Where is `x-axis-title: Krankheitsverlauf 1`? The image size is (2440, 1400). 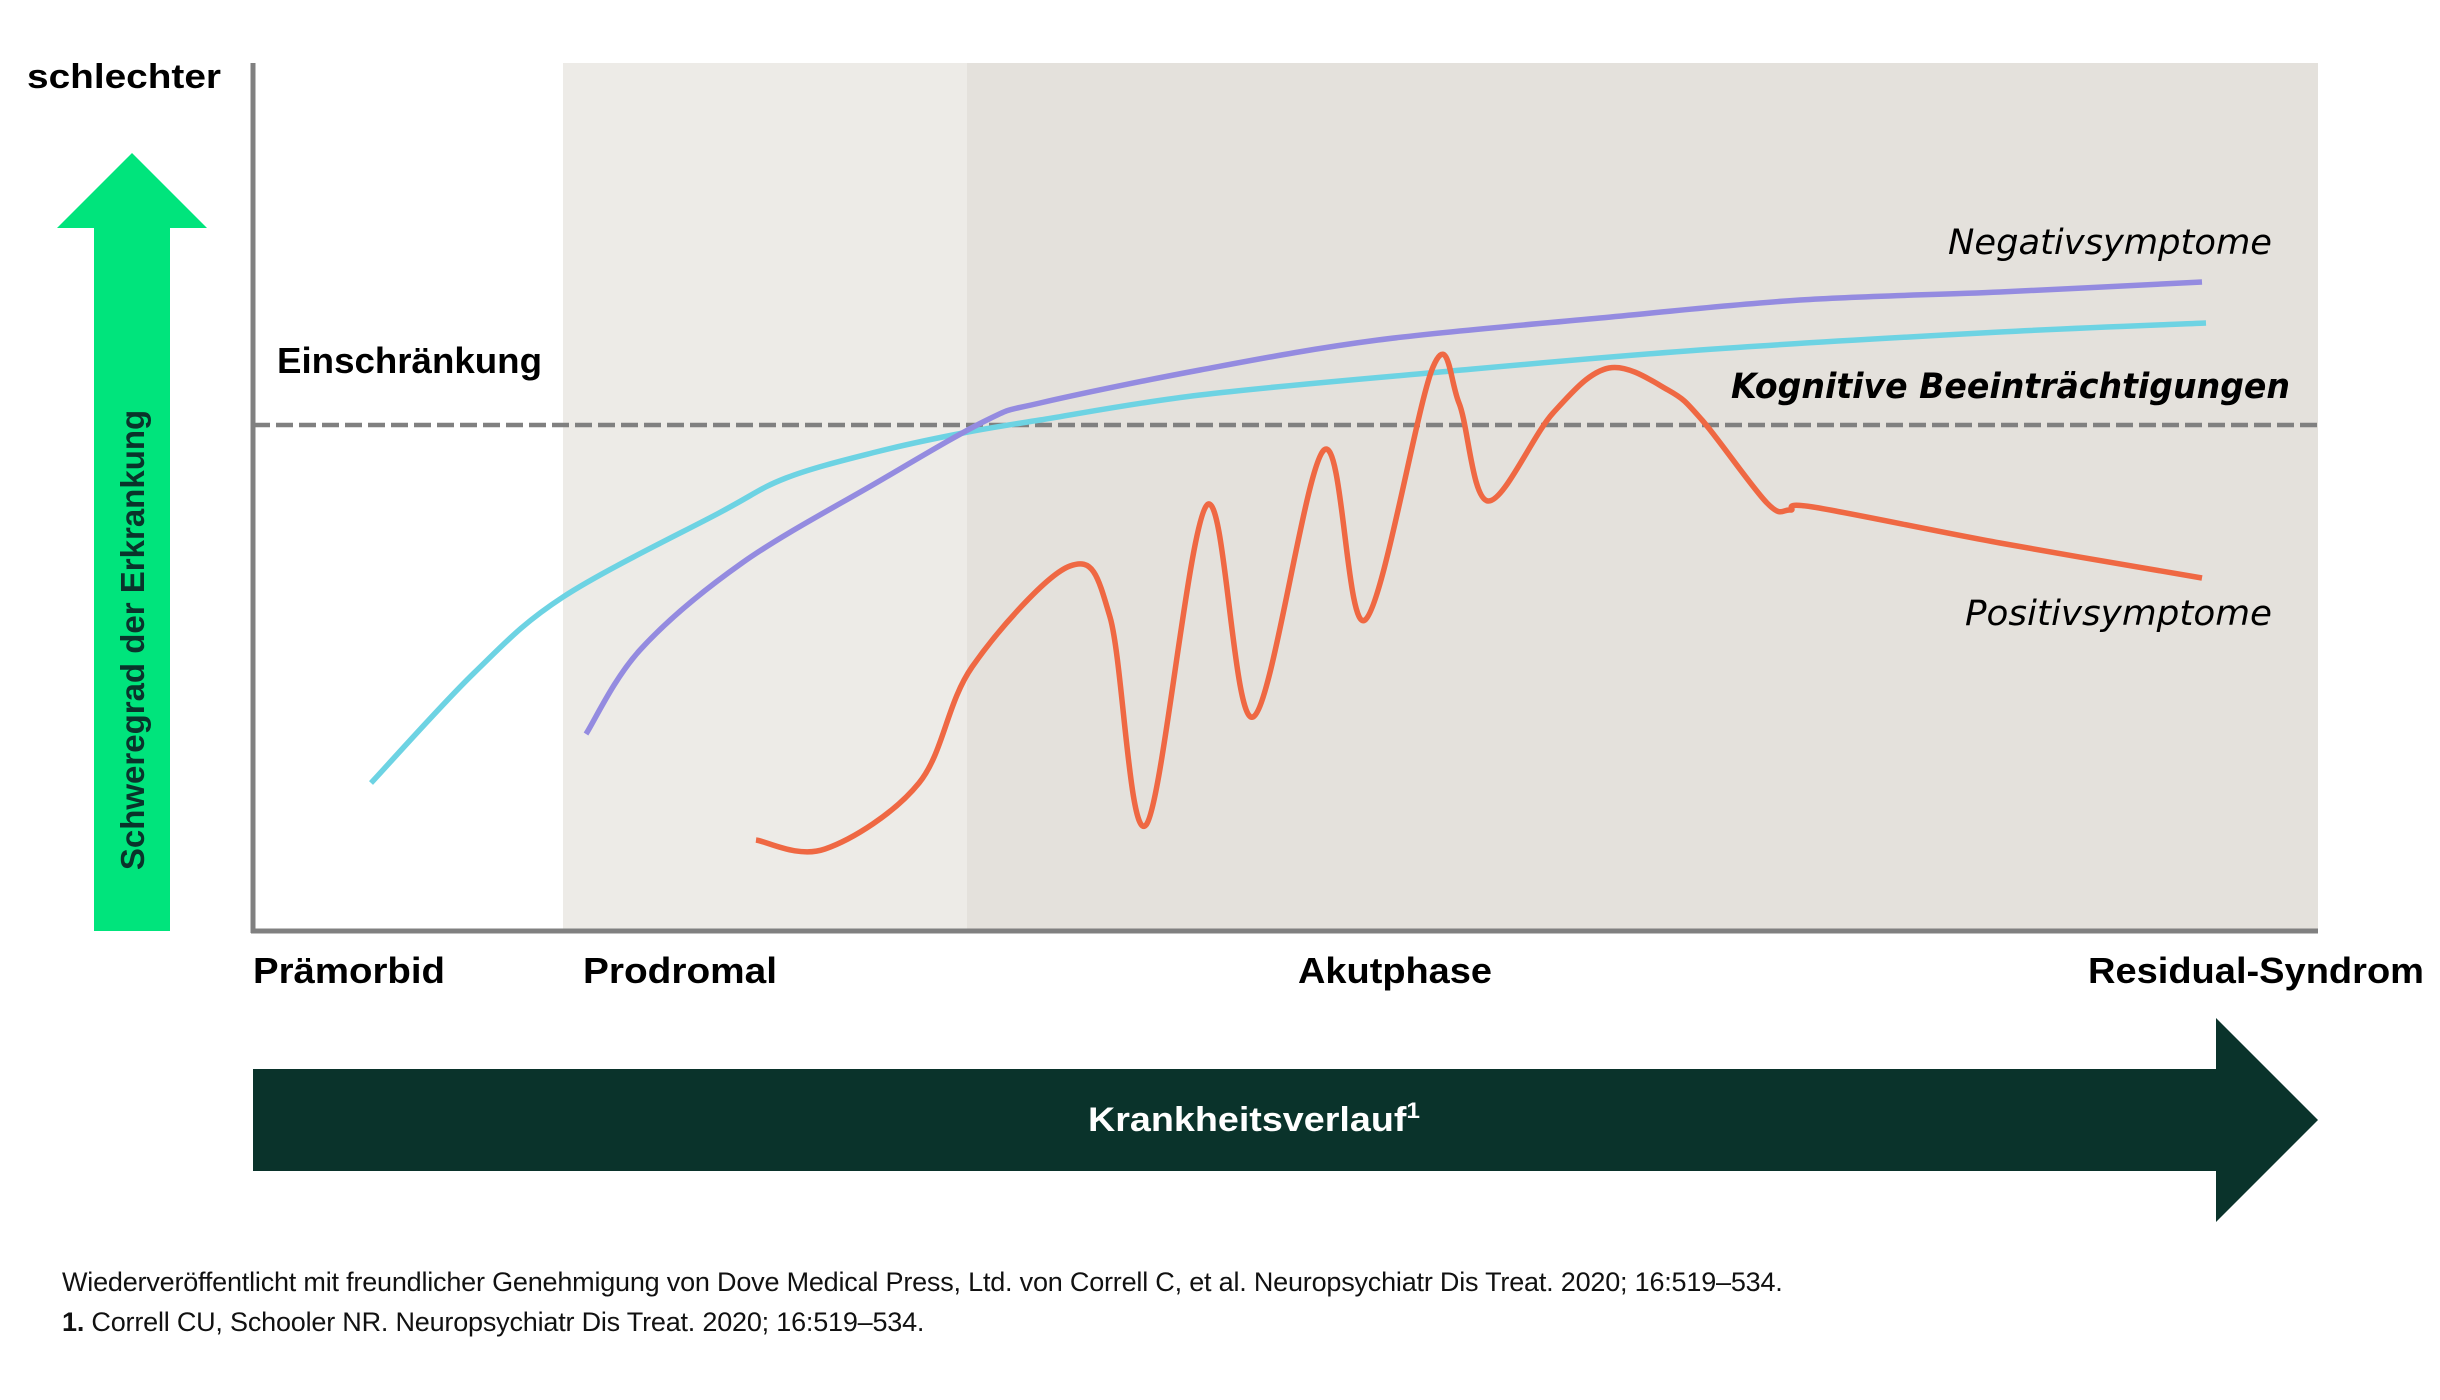
x-axis-title: Krankheitsverlauf 1 is located at coordinates (1254, 1118).